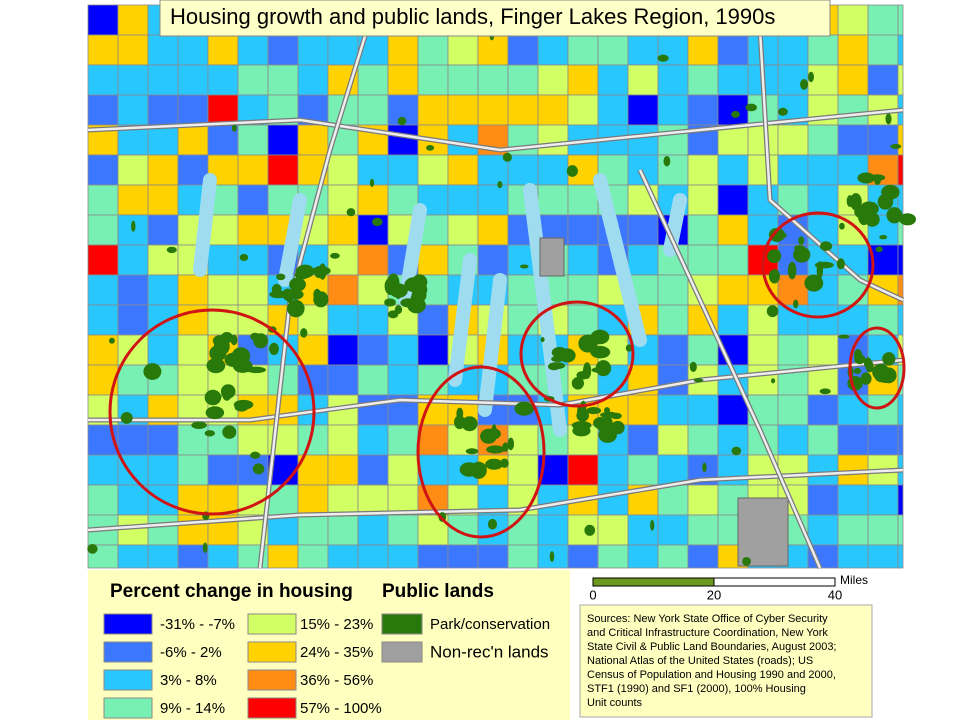 The height and width of the screenshot is (720, 960). I want to click on sources-line: Unit counts, so click(615, 703).